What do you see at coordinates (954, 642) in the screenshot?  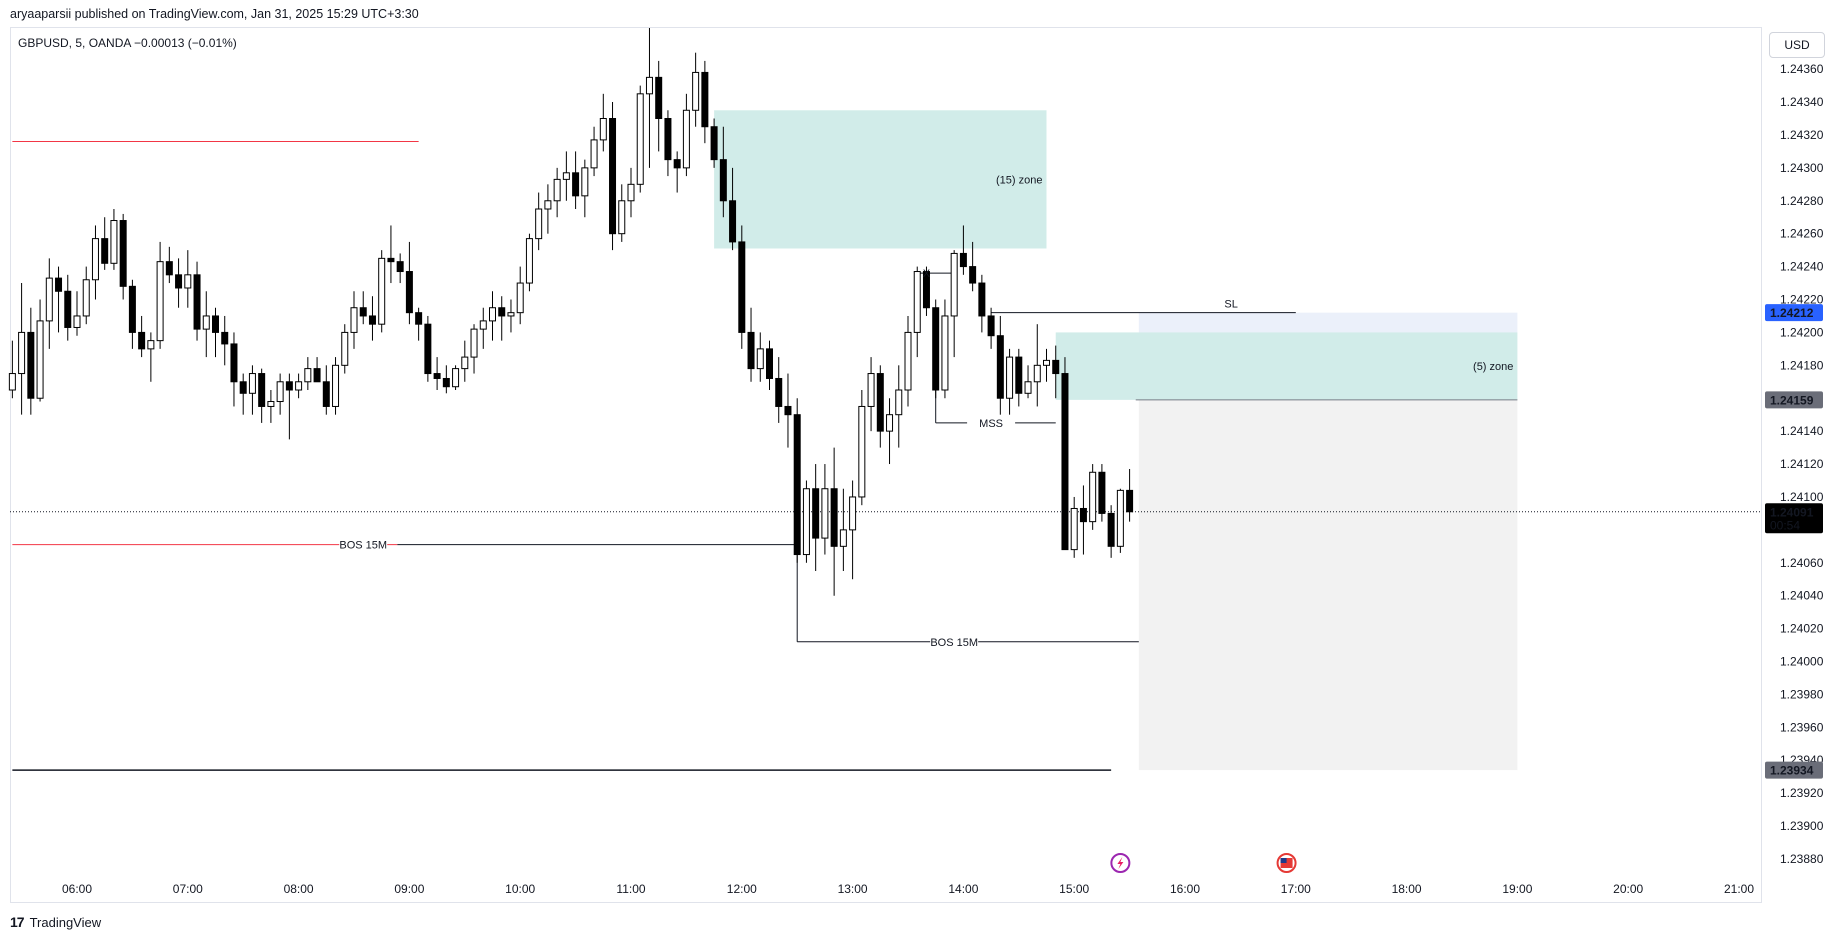 I see `bos-lower-label-bg` at bounding box center [954, 642].